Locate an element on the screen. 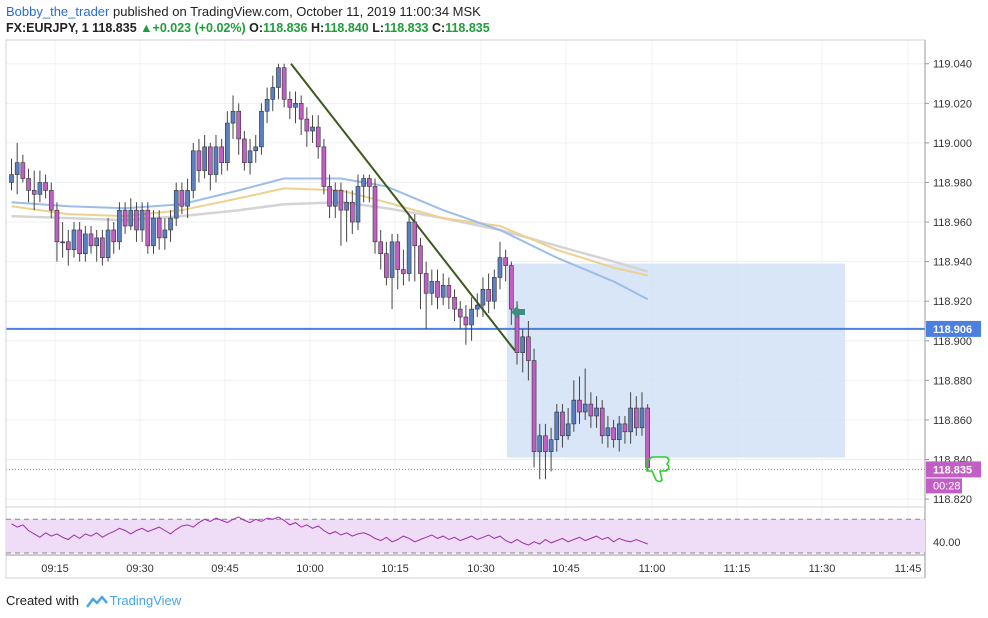  price-tick-label: 118.900 is located at coordinates (952, 342).